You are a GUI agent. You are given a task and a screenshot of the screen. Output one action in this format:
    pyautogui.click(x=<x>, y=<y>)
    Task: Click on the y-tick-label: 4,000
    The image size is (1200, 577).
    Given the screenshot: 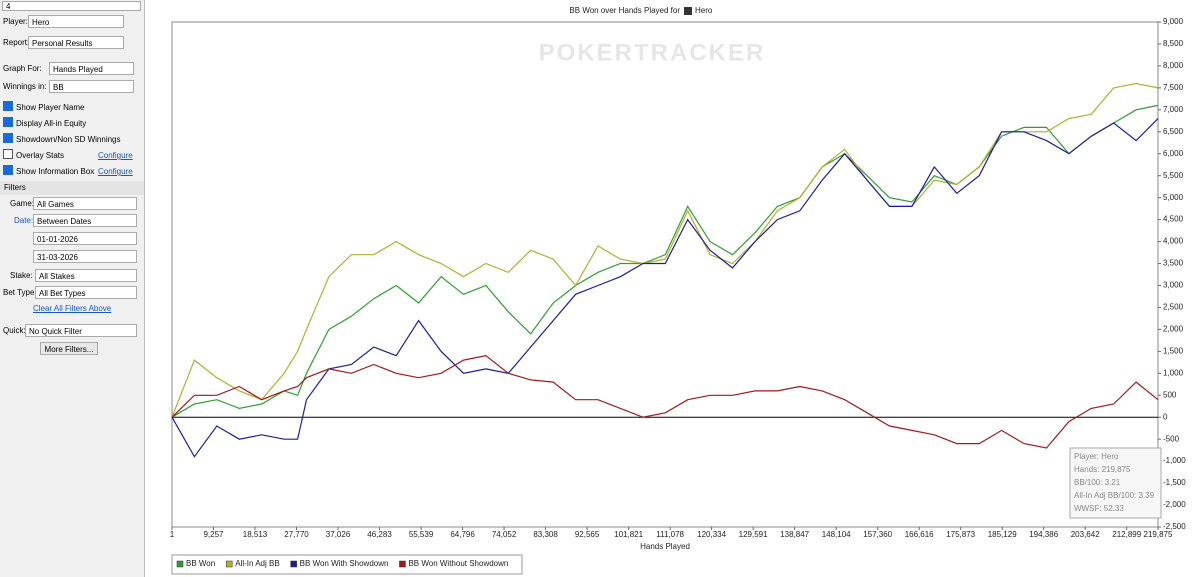 What is the action you would take?
    pyautogui.click(x=1173, y=241)
    